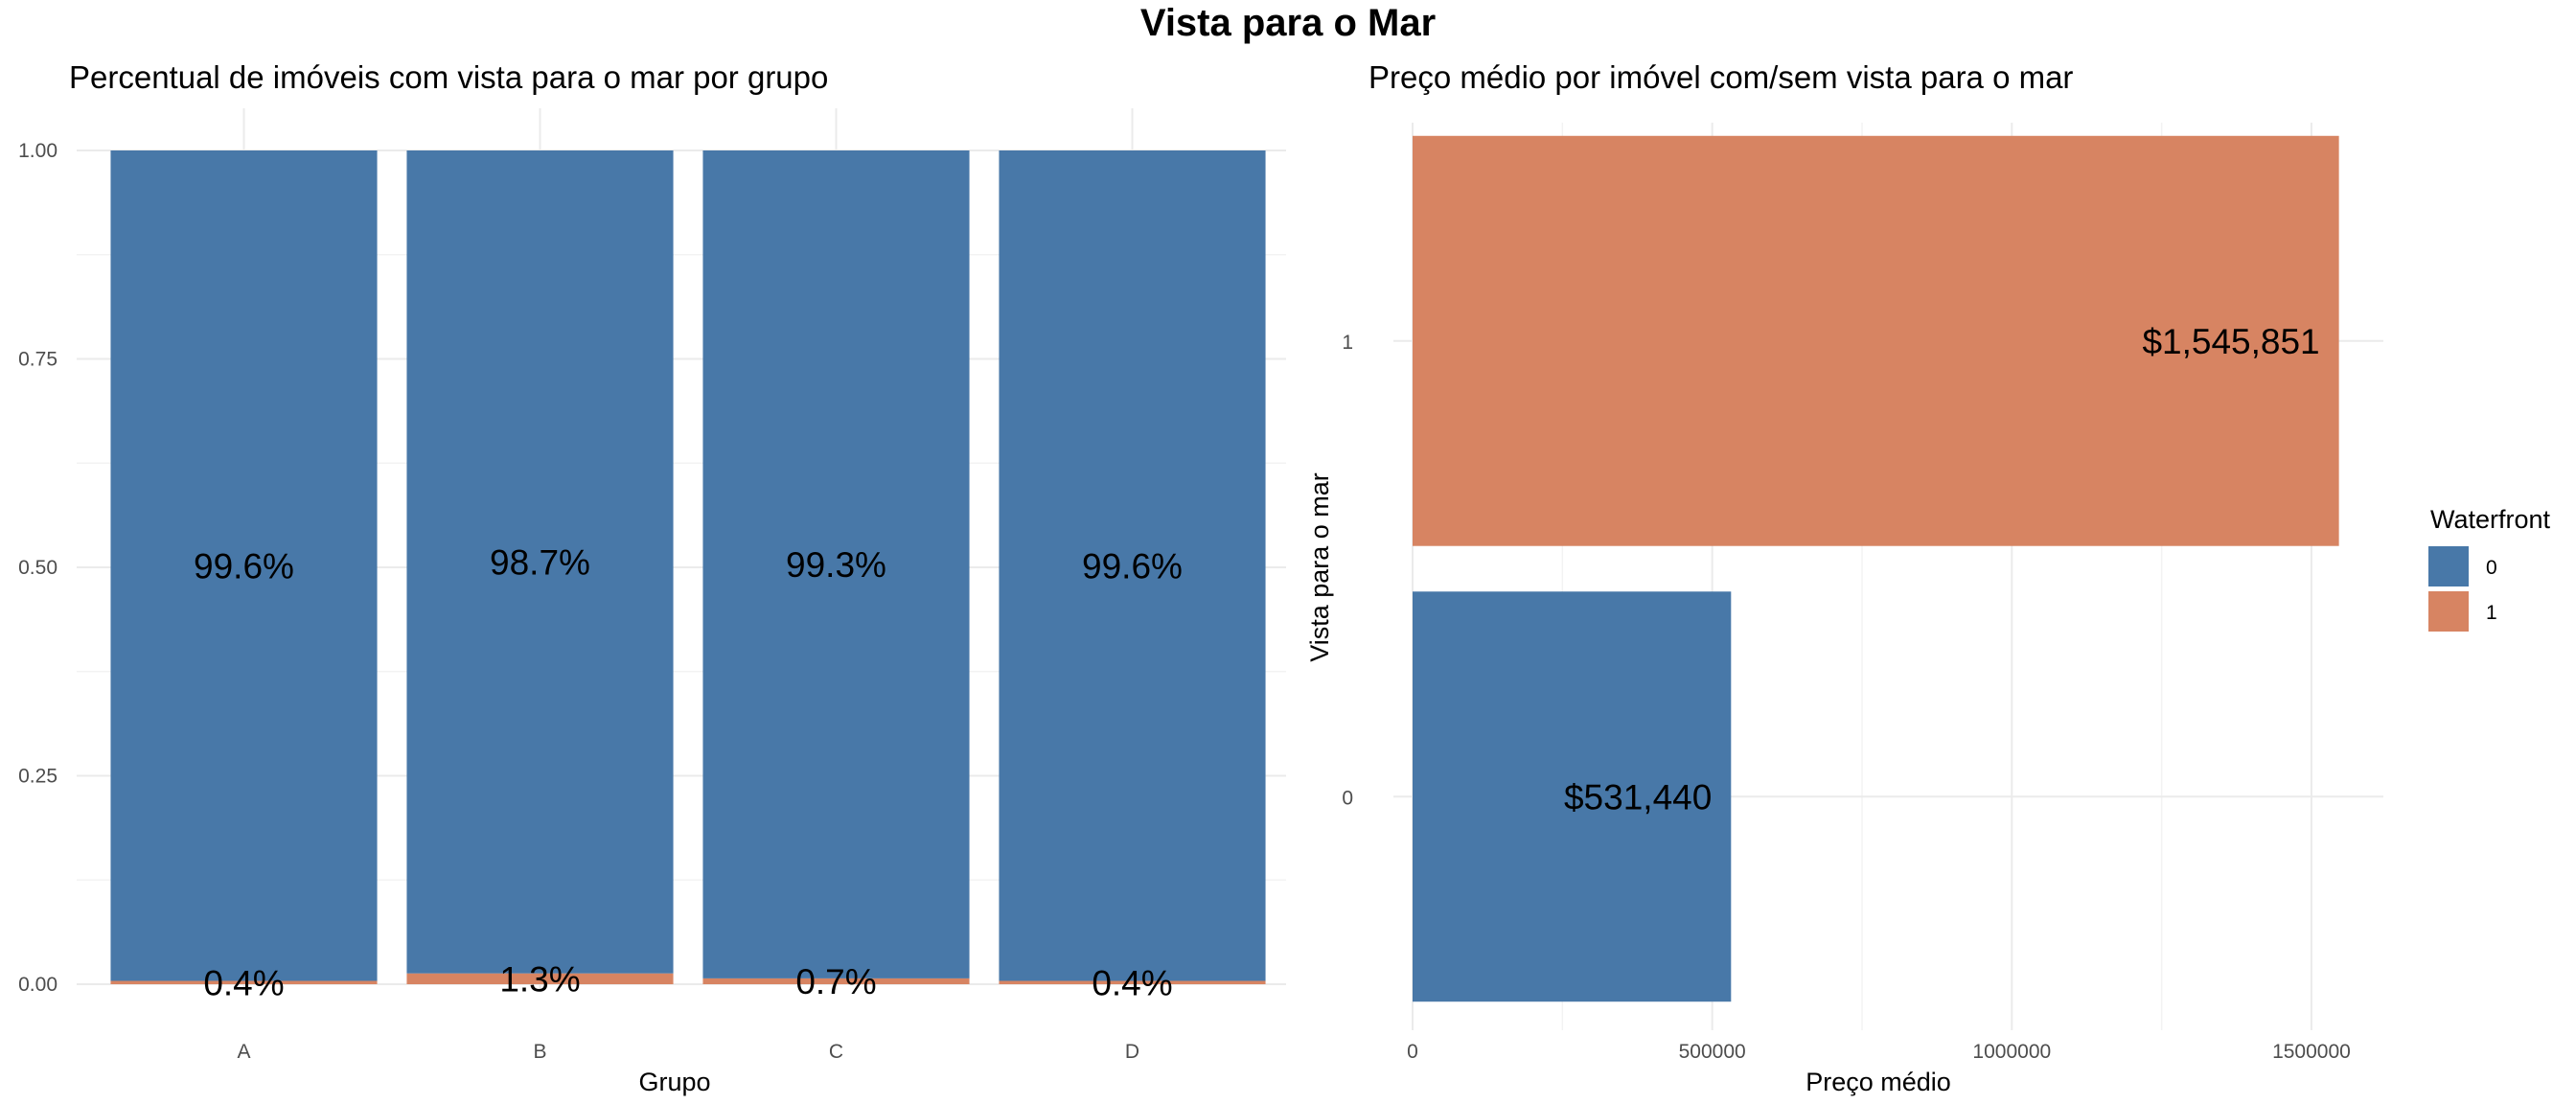  Describe the element at coordinates (1132, 1052) in the screenshot. I see `x-tick-label: D` at that location.